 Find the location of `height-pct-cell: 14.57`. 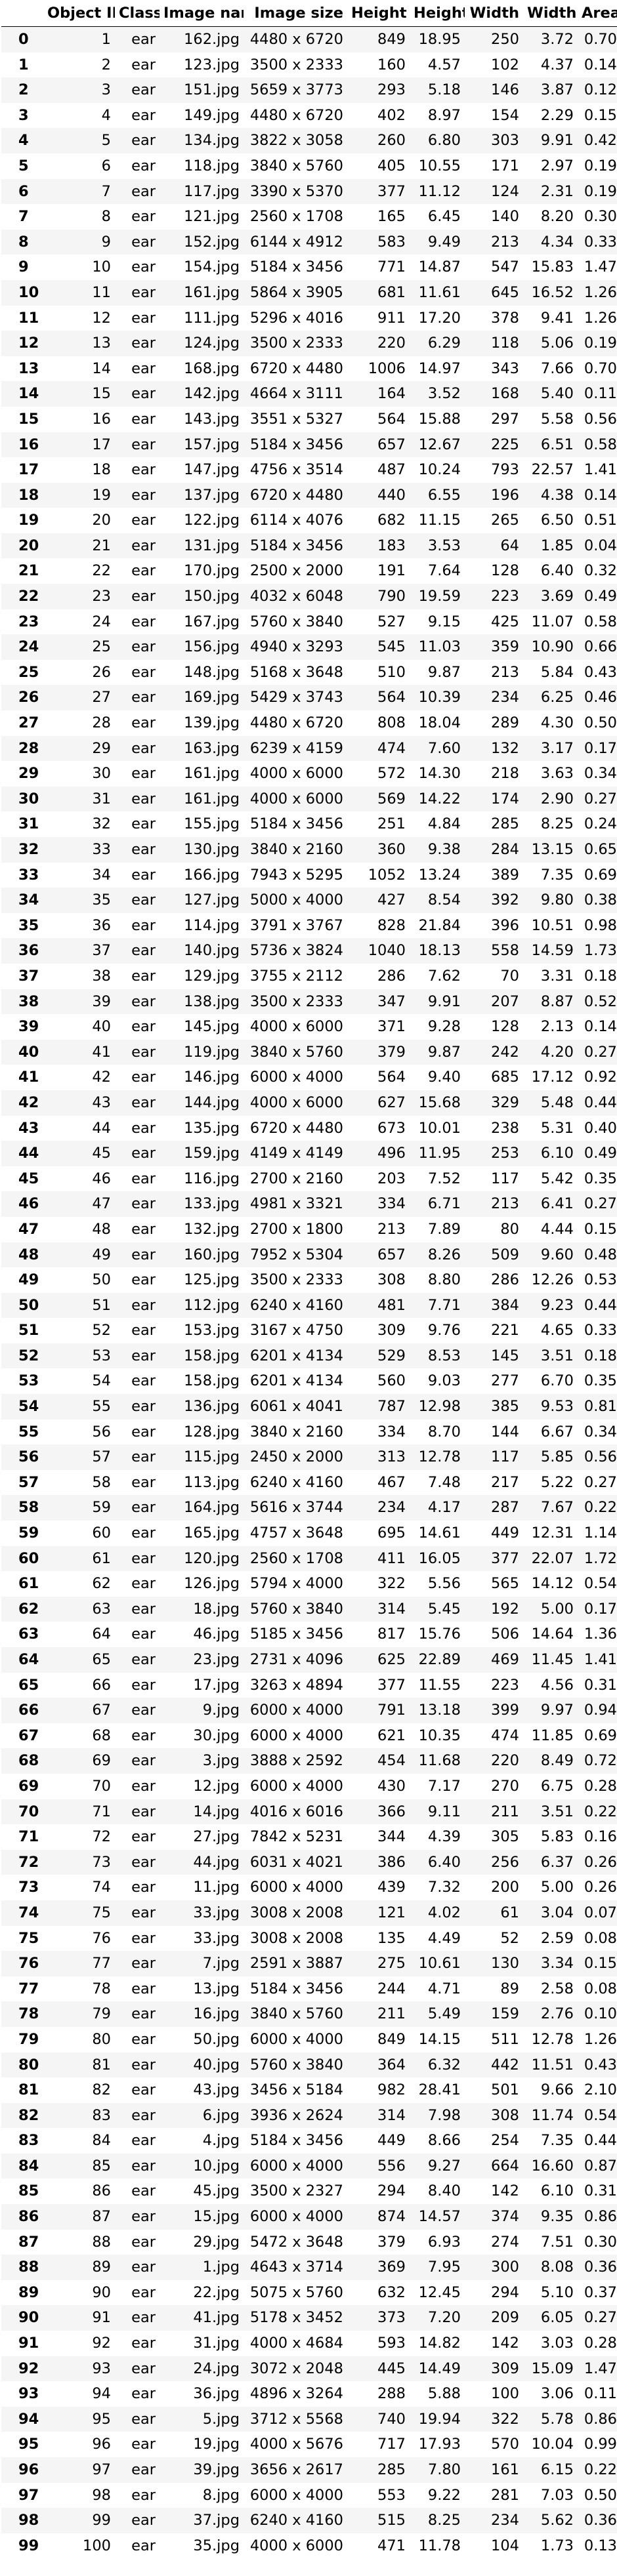

height-pct-cell: 14.57 is located at coordinates (437, 2217).